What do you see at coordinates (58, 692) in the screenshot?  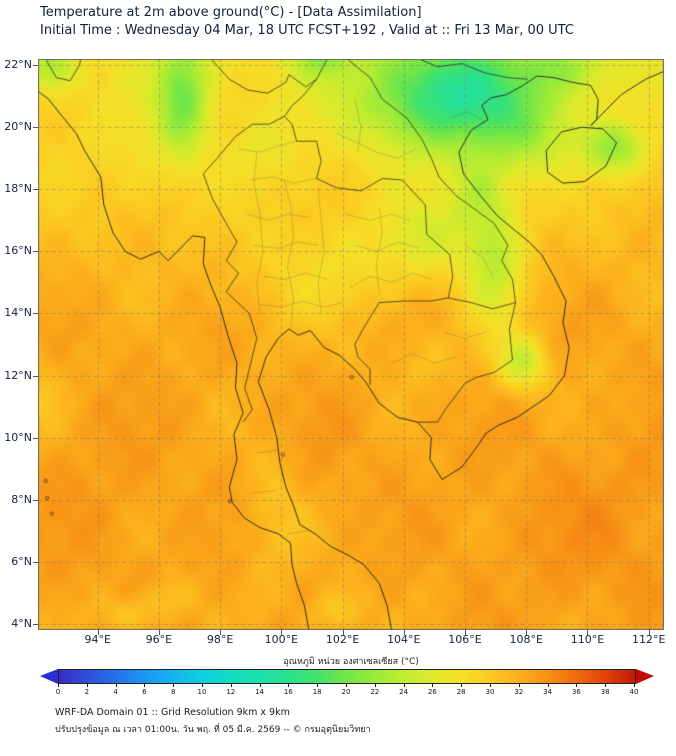 I see `colorbar-tick-label: 0` at bounding box center [58, 692].